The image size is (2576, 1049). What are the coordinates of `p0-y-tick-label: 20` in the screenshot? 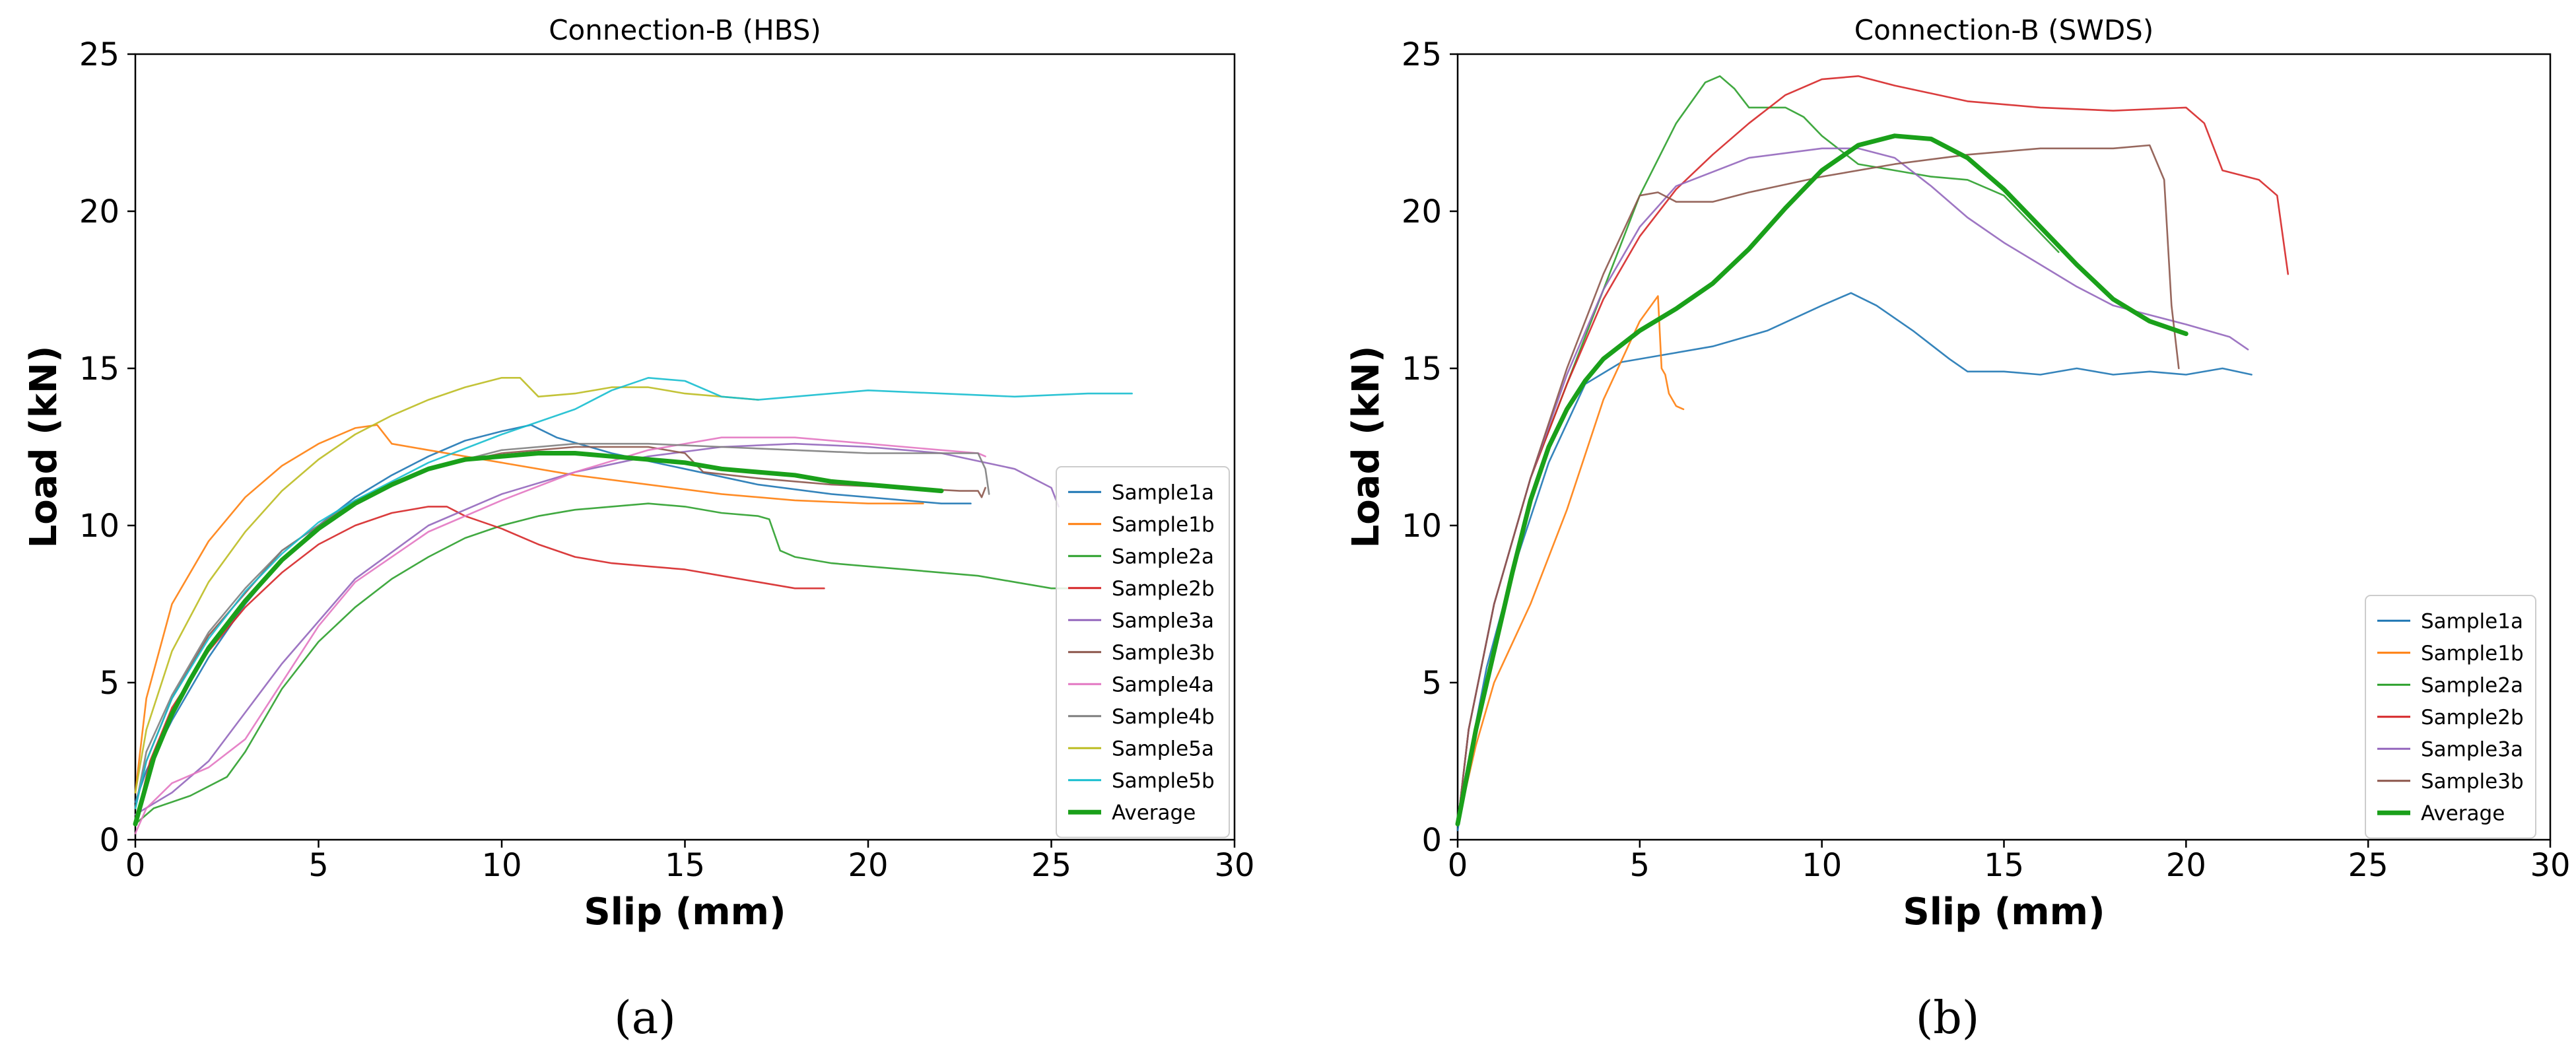 It's located at (99, 211).